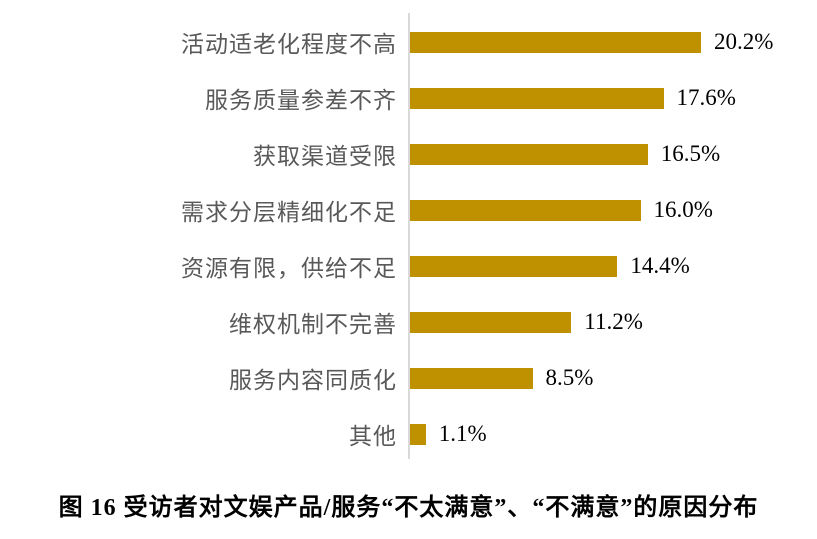 The width and height of the screenshot is (817, 539). I want to click on bar-row: 活动适老化程度不高 20.2%, so click(408, 42).